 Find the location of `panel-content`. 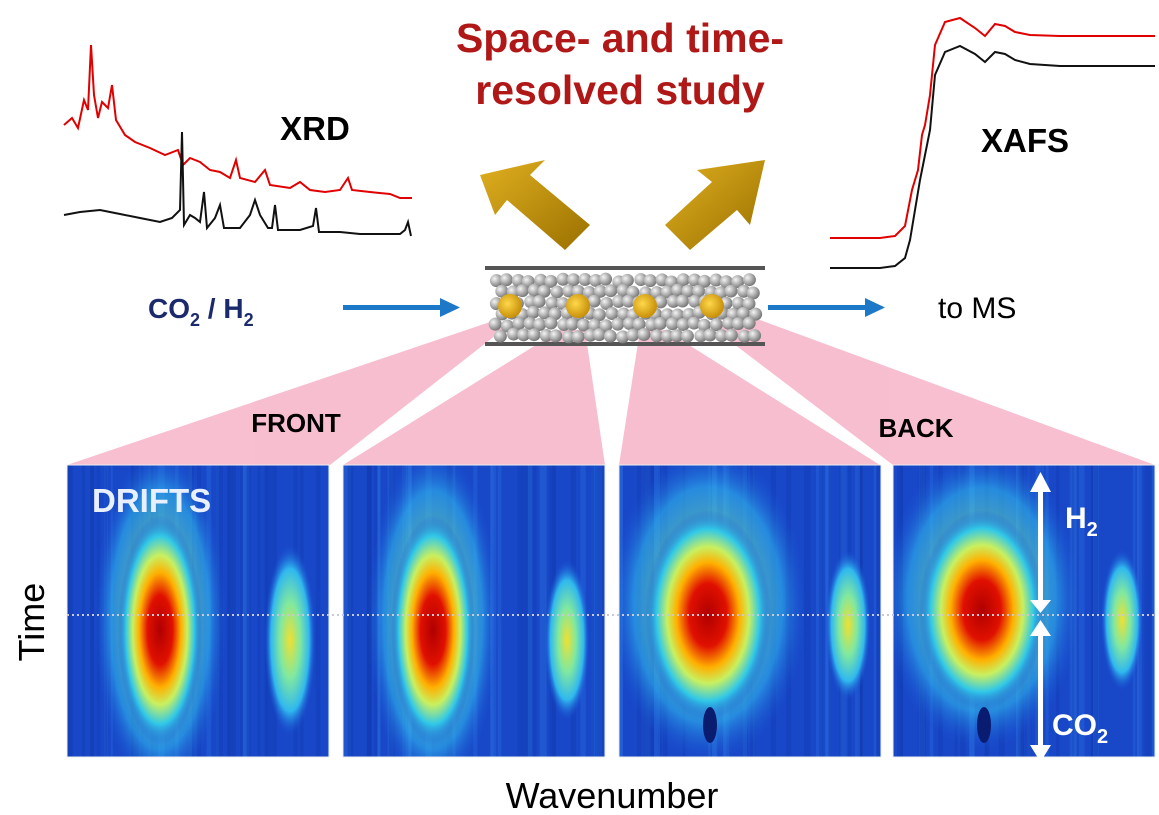

panel-content is located at coordinates (750, 611).